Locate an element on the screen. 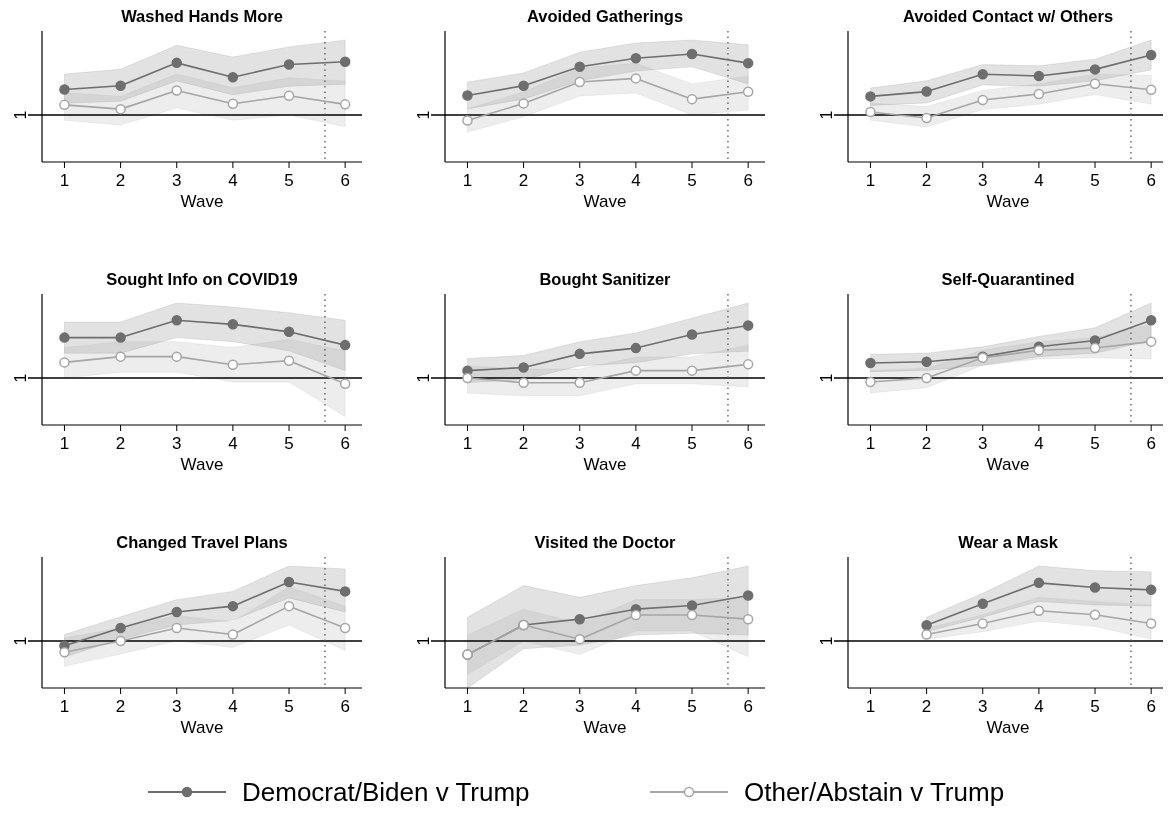 The width and height of the screenshot is (1171, 834). chart-title: Self-Quarantined is located at coordinates (1008, 279).